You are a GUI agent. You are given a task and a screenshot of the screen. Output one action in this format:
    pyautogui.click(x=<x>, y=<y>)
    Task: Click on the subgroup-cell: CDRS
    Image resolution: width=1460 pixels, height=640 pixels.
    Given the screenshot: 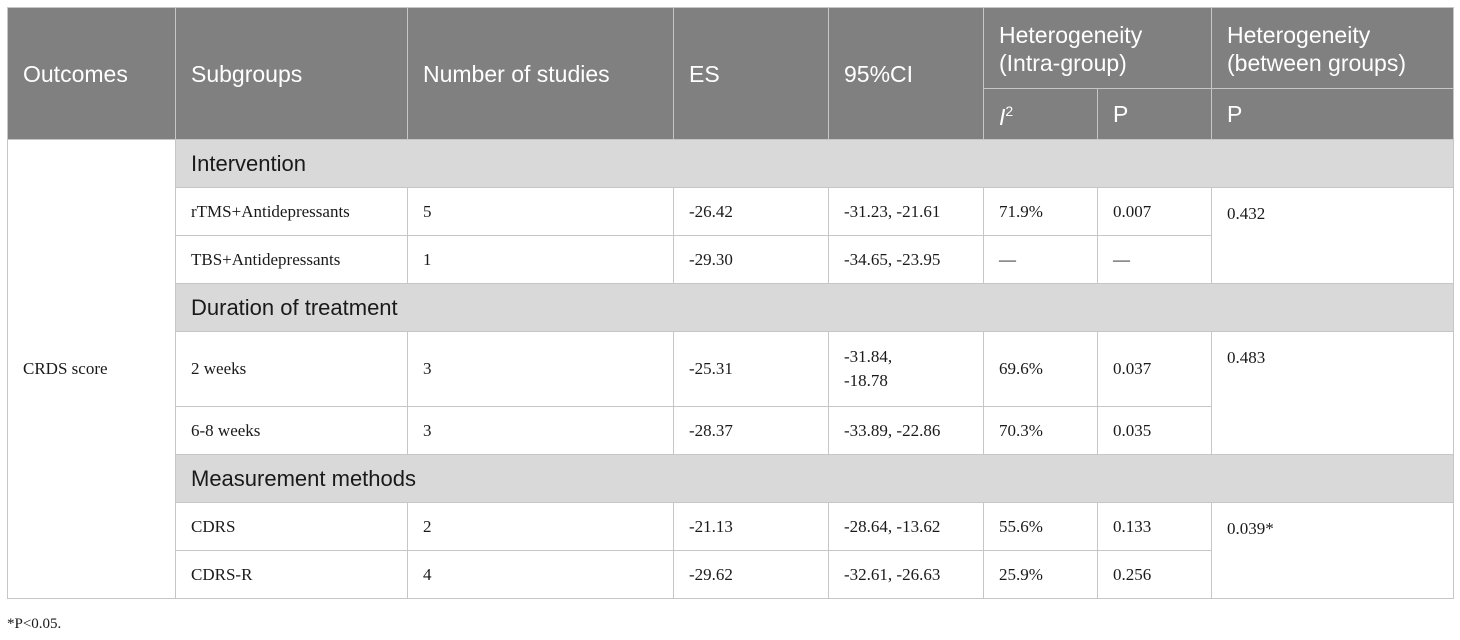 What is the action you would take?
    pyautogui.click(x=291, y=526)
    